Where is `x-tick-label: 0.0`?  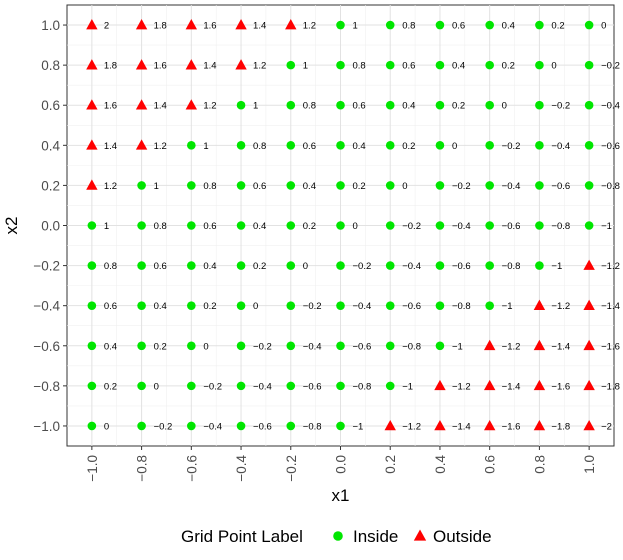
x-tick-label: 0.0 is located at coordinates (341, 464).